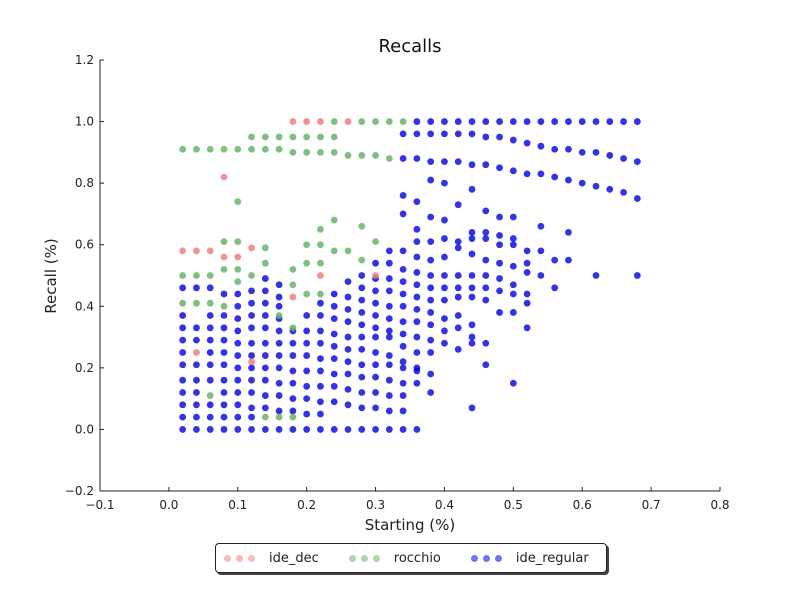  I want to click on legend: ide_dec rocchio ide_regular, so click(411, 558).